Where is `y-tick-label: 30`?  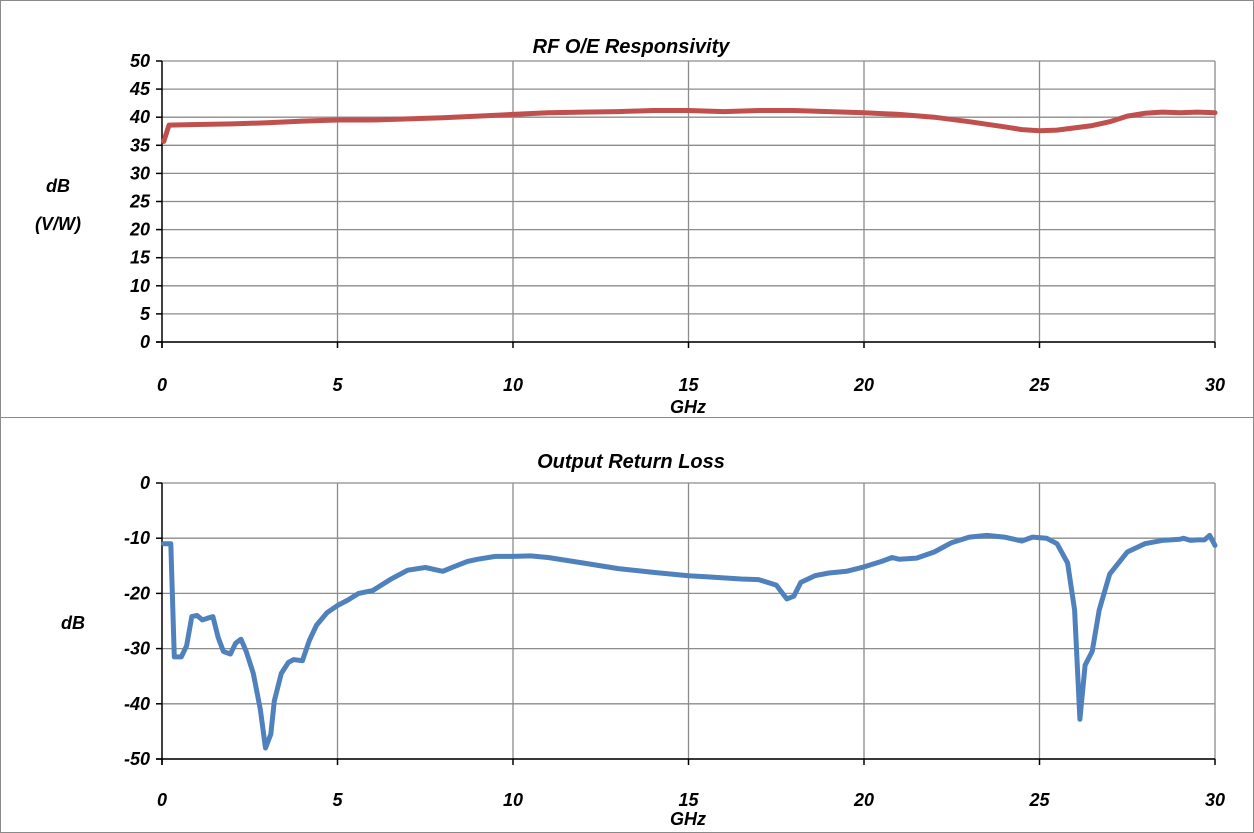
y-tick-label: 30 is located at coordinates (140, 173).